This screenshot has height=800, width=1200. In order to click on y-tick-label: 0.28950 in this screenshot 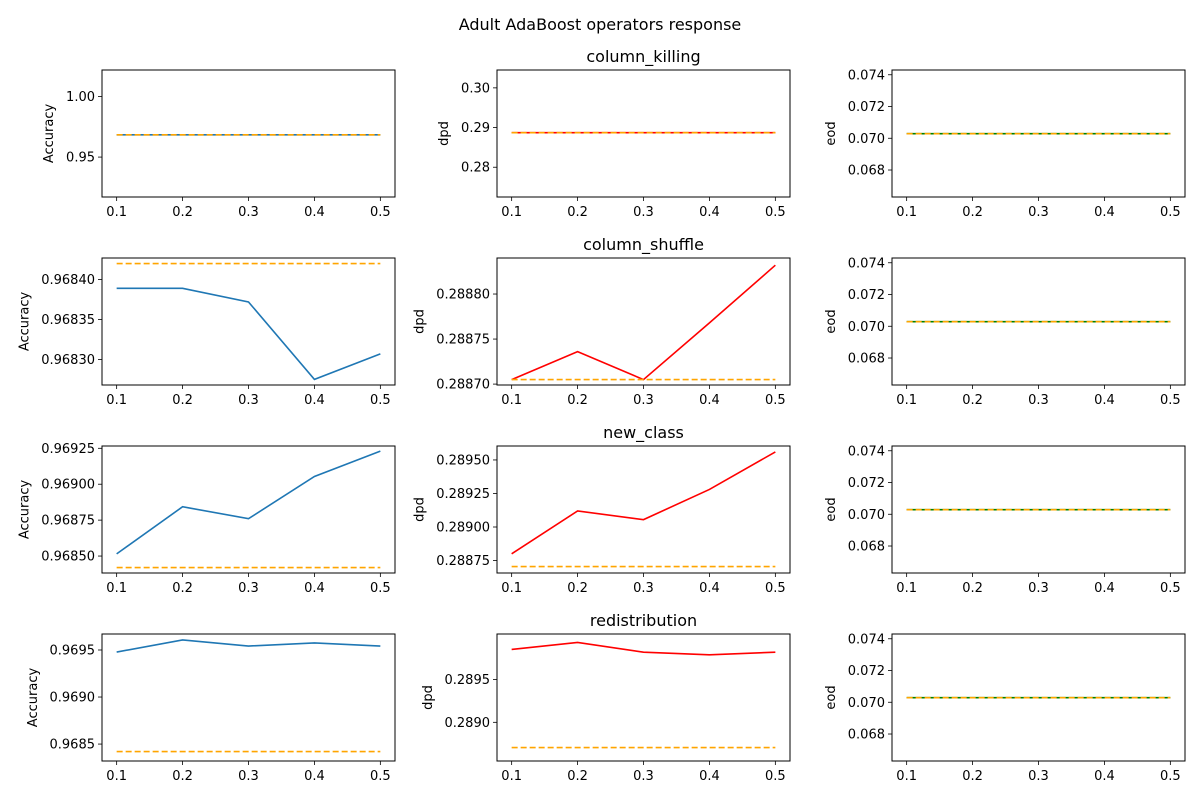, I will do `click(463, 460)`.